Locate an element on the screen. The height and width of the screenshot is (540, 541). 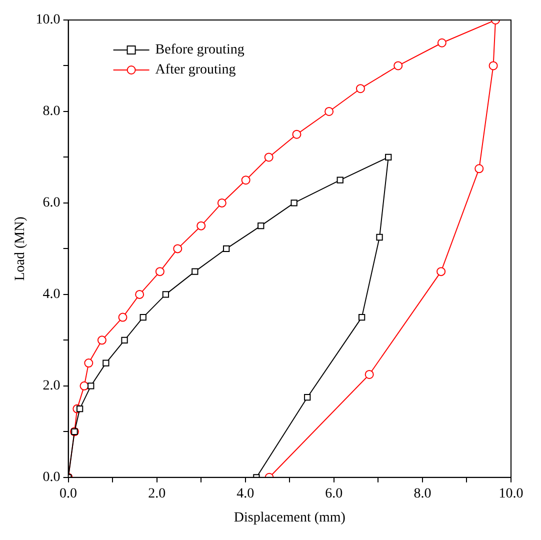
y-tick-label: 4.0 is located at coordinates (51, 294).